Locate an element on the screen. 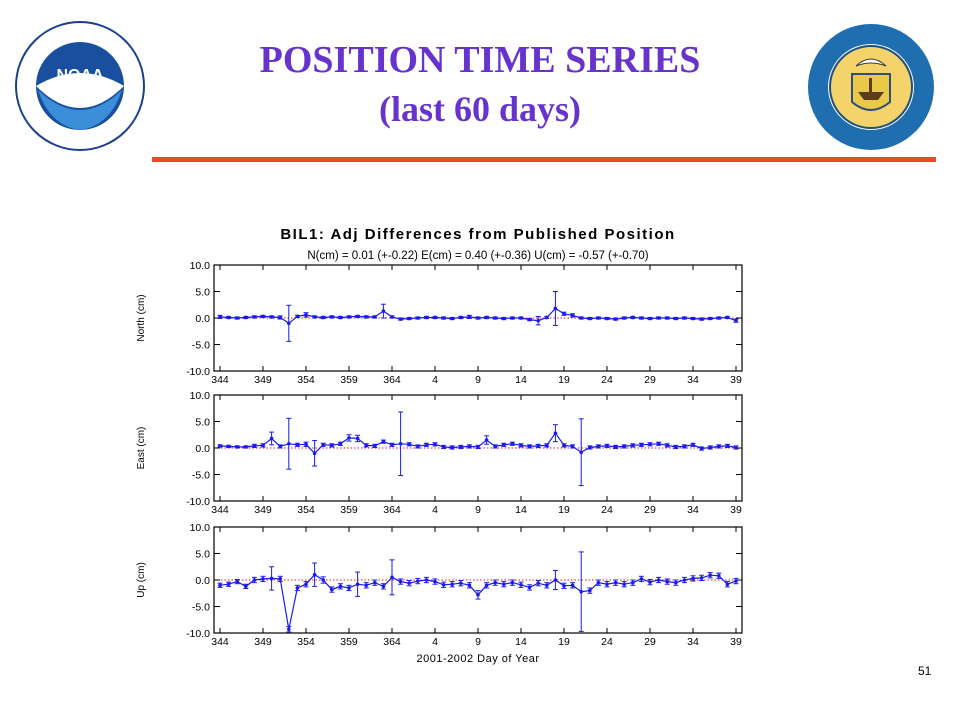 The width and height of the screenshot is (960, 720). y-axis-label-1: North (cm) is located at coordinates (141, 317).